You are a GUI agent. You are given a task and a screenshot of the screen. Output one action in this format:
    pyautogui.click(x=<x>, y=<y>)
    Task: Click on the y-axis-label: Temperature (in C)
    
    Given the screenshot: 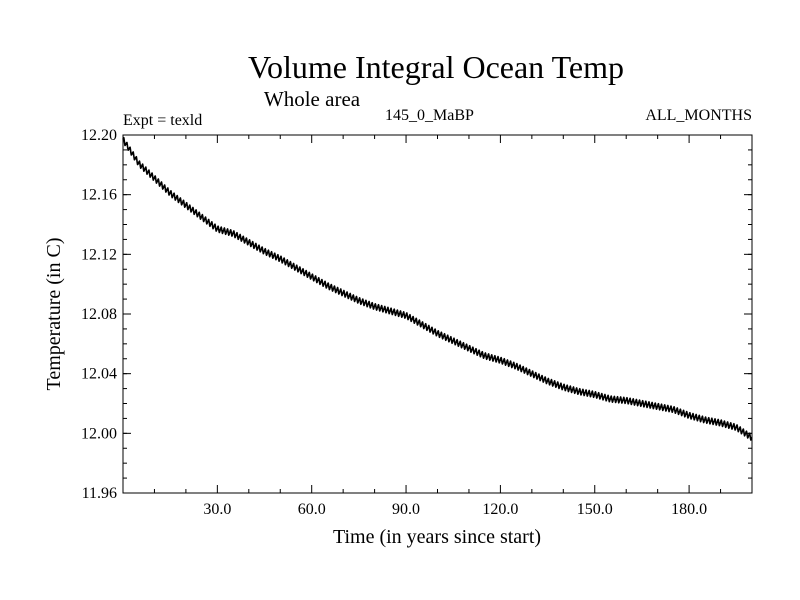 What is the action you would take?
    pyautogui.click(x=54, y=314)
    